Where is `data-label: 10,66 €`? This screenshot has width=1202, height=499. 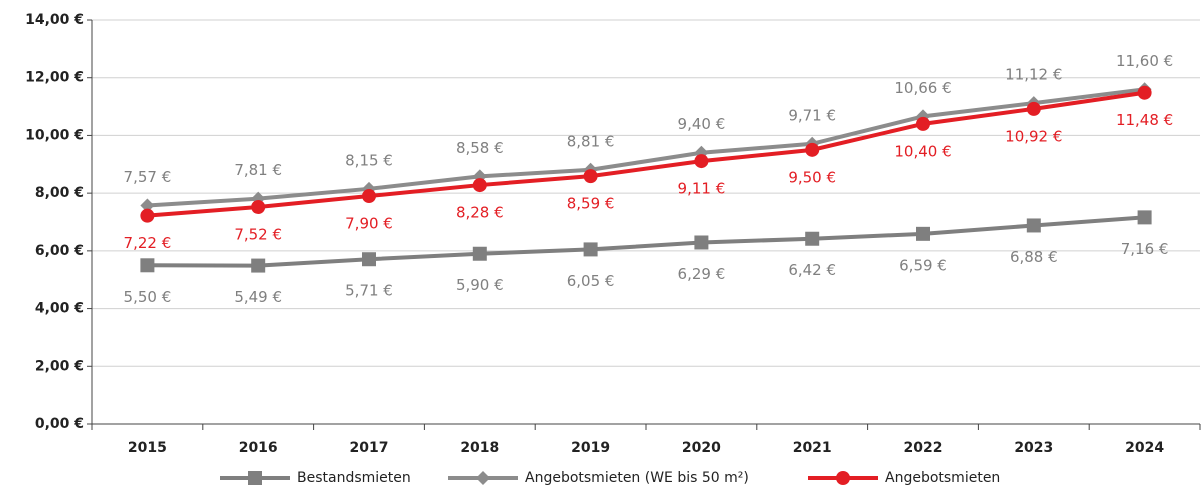
data-label: 10,66 € is located at coordinates (922, 88).